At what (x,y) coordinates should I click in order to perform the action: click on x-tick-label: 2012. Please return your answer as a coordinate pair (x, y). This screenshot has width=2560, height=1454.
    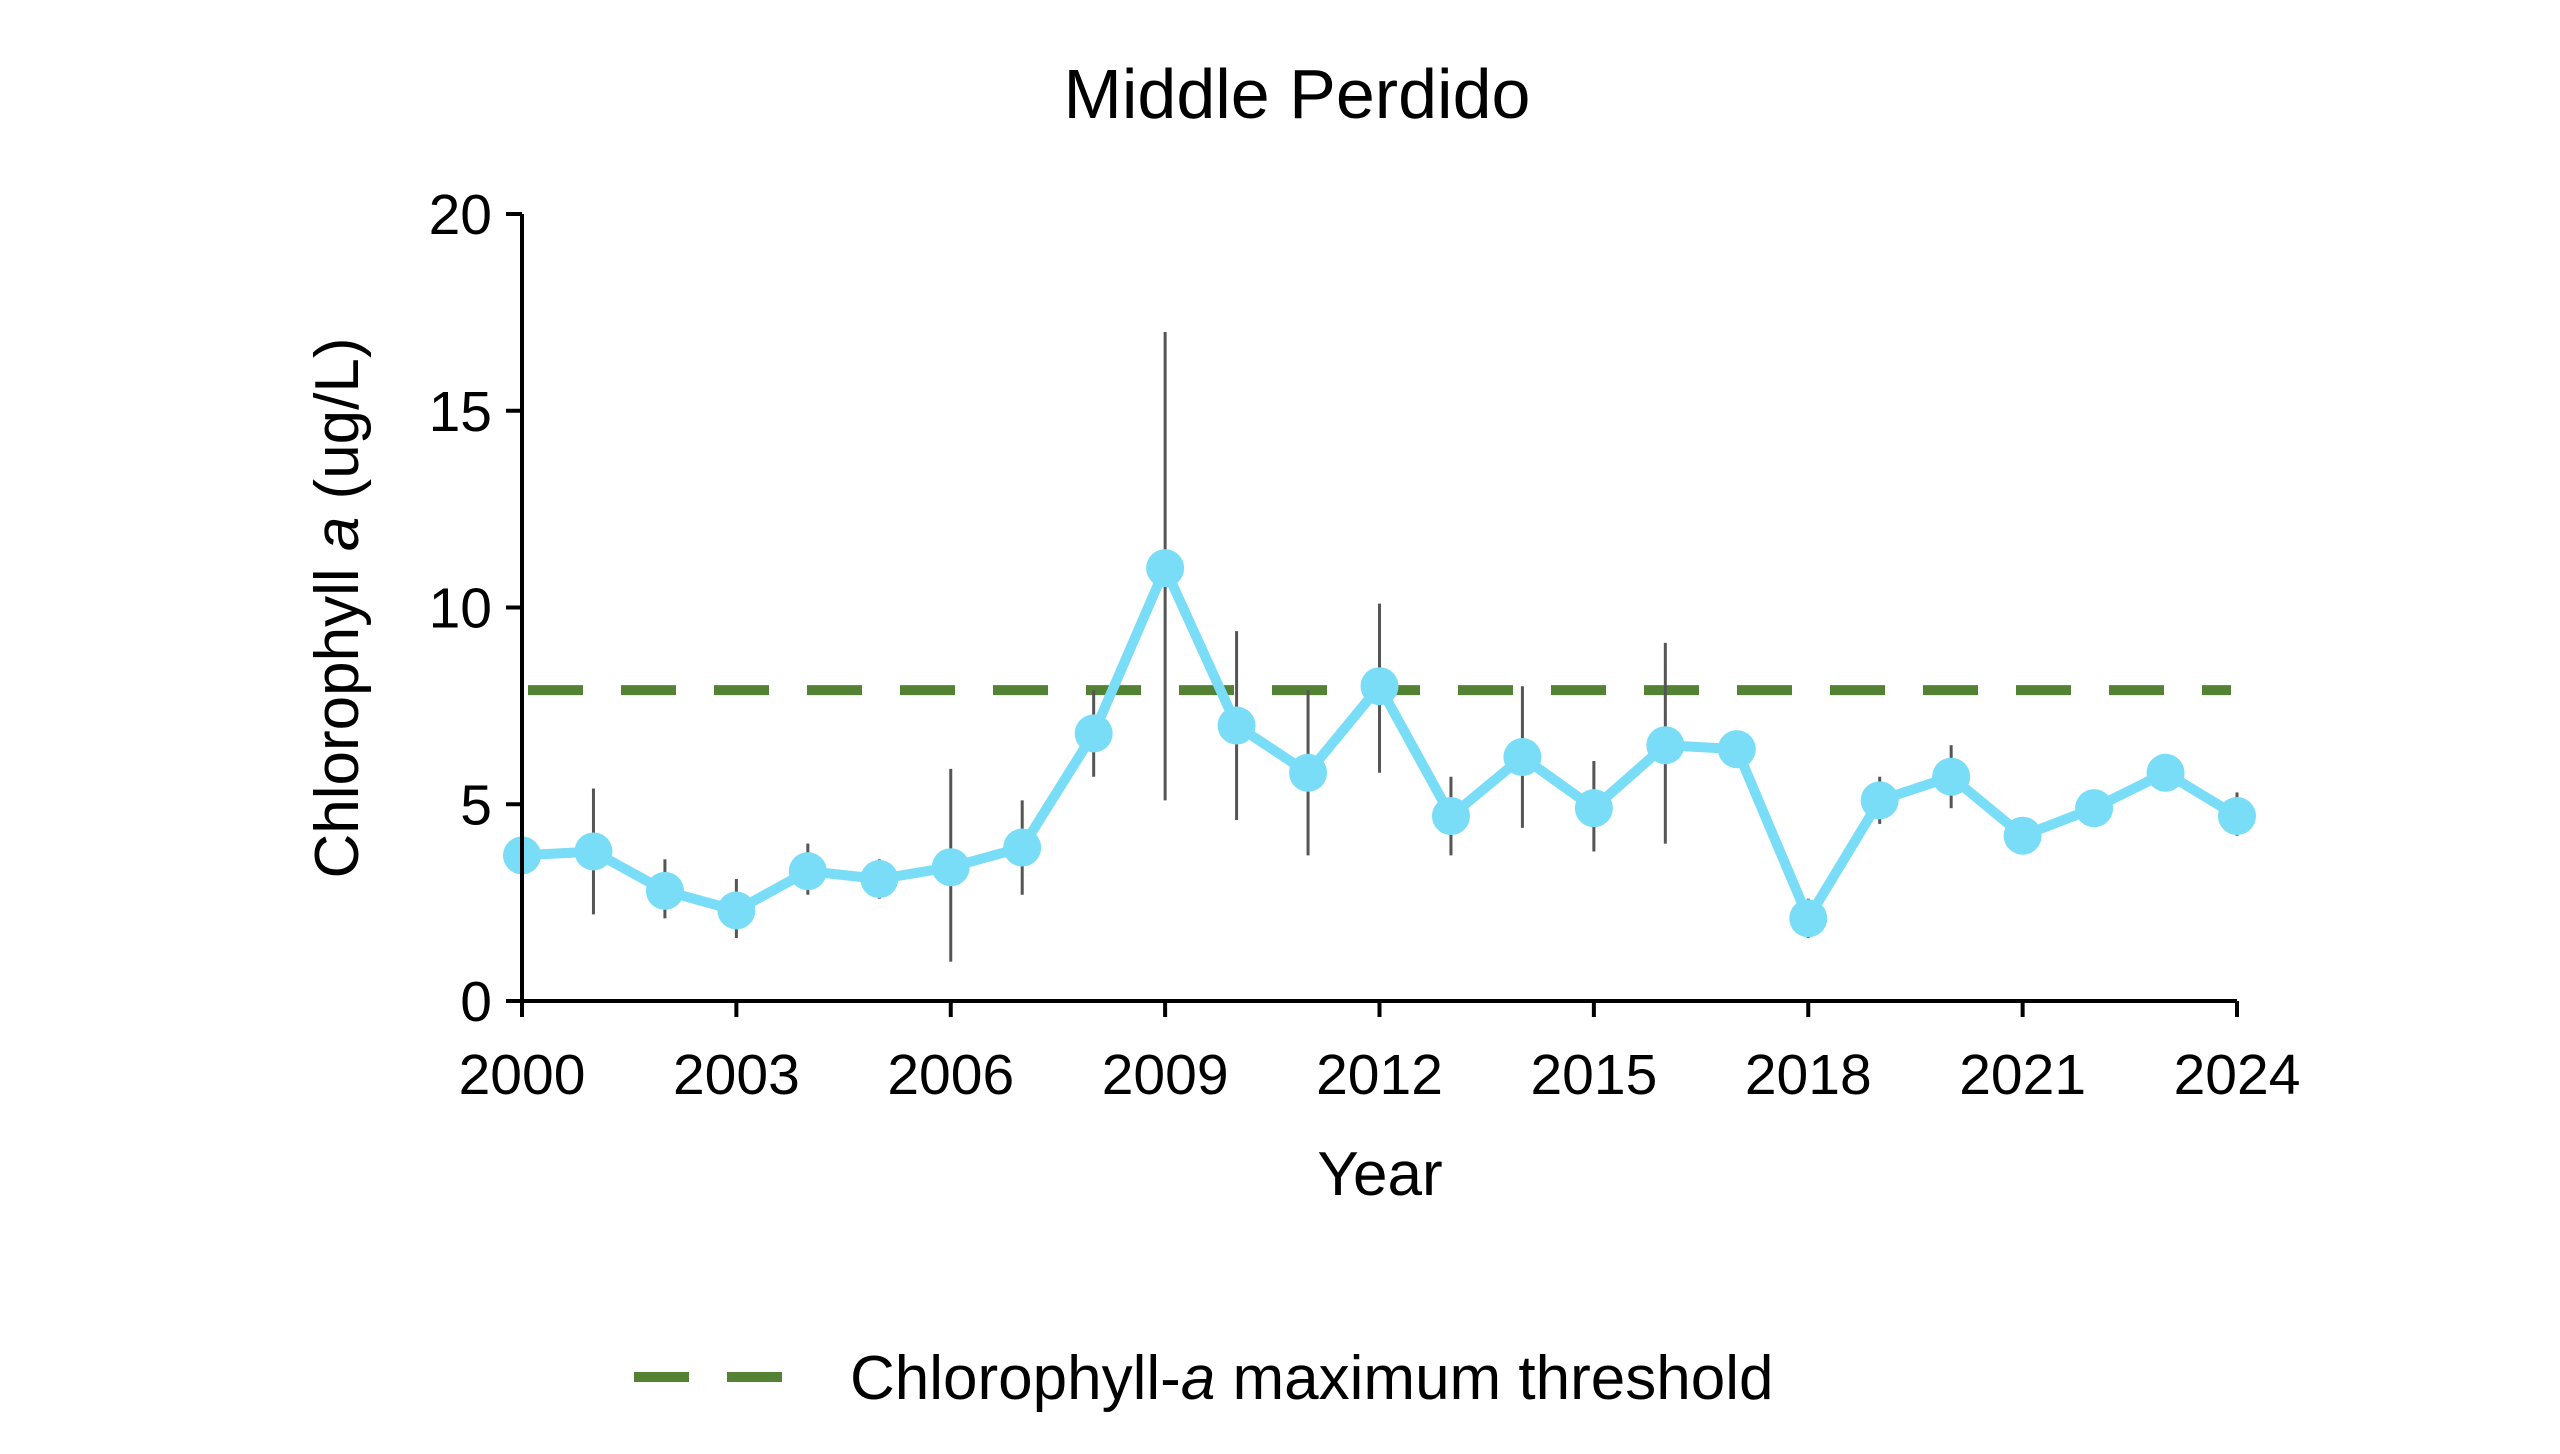
    Looking at the image, I should click on (1379, 1075).